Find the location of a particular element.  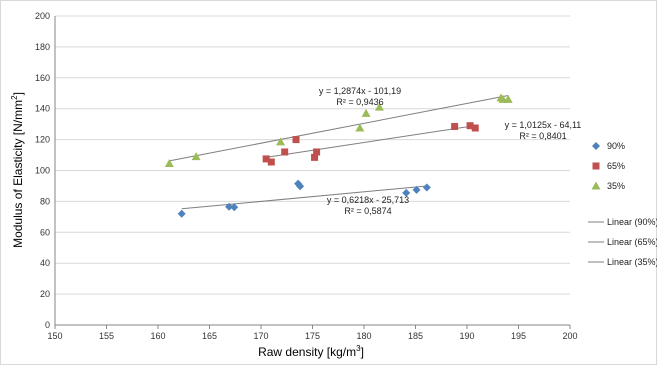

y-tick-label: 60 is located at coordinates (45, 232).